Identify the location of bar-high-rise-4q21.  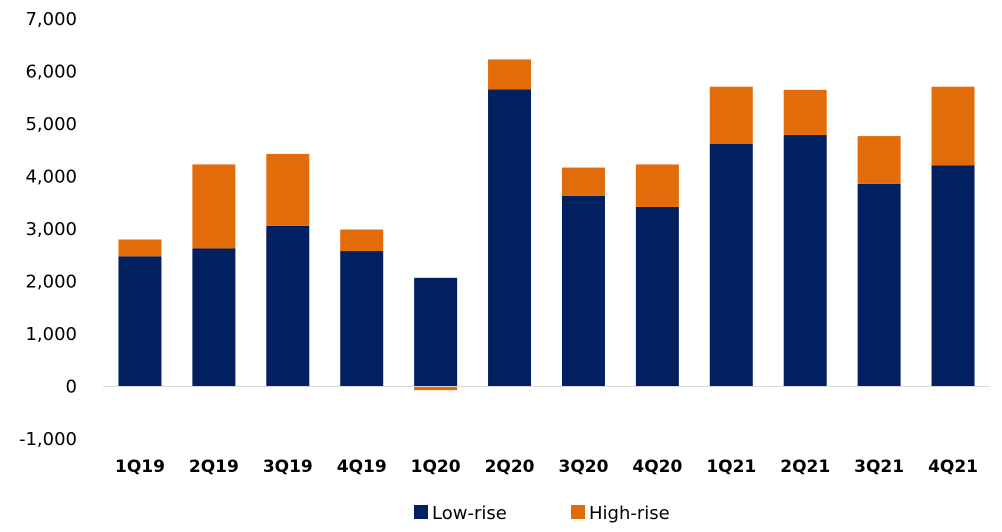
(953, 126).